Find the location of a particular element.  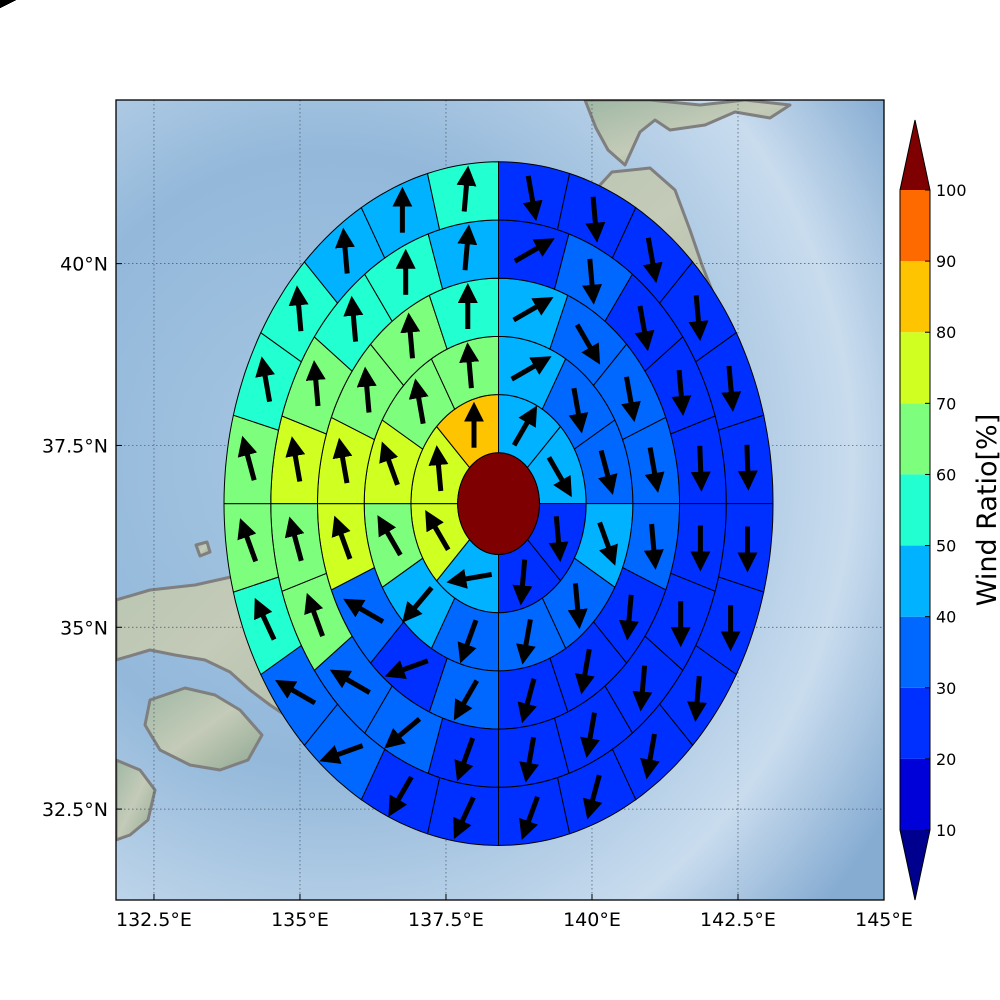

colorbar-tick-label: 90 is located at coordinates (946, 261).